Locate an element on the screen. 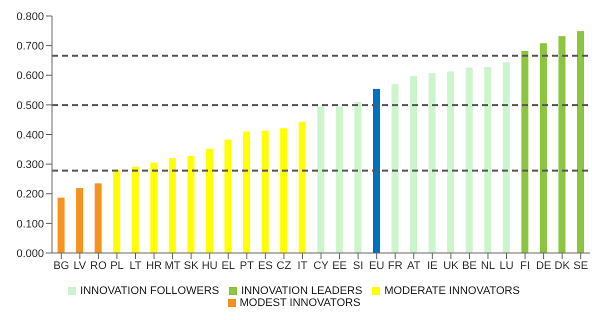 The height and width of the screenshot is (320, 601). x-tick-label: NL is located at coordinates (487, 266).